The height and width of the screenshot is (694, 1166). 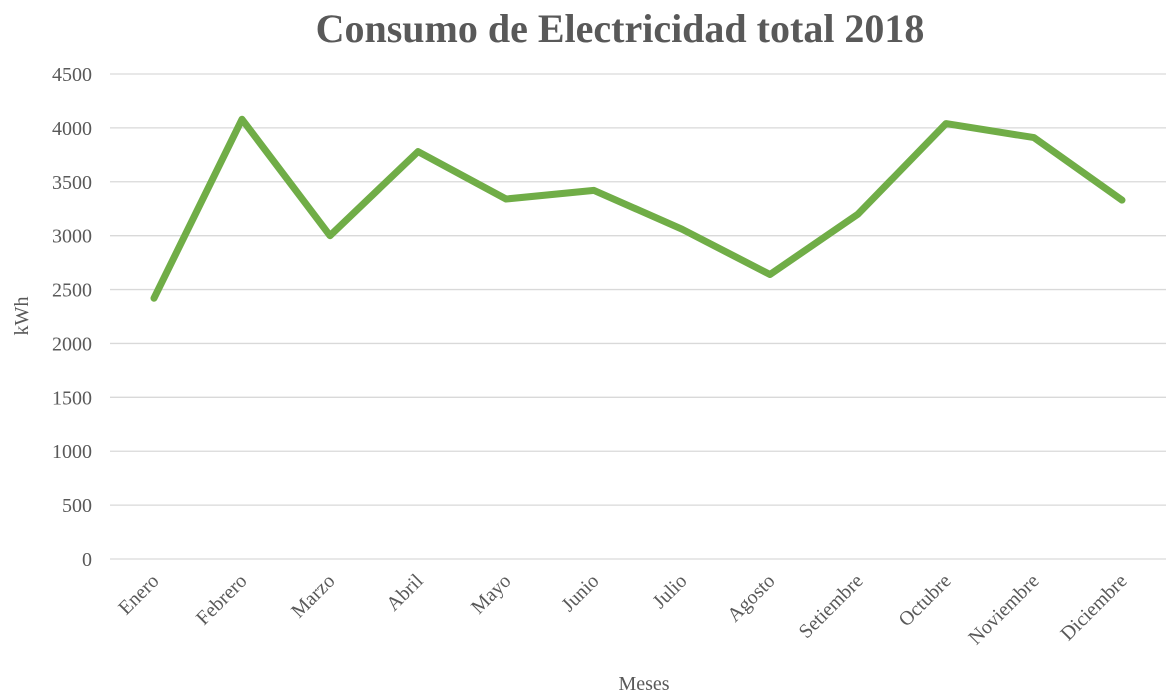 I want to click on y-tick-label: 2000, so click(x=72, y=344).